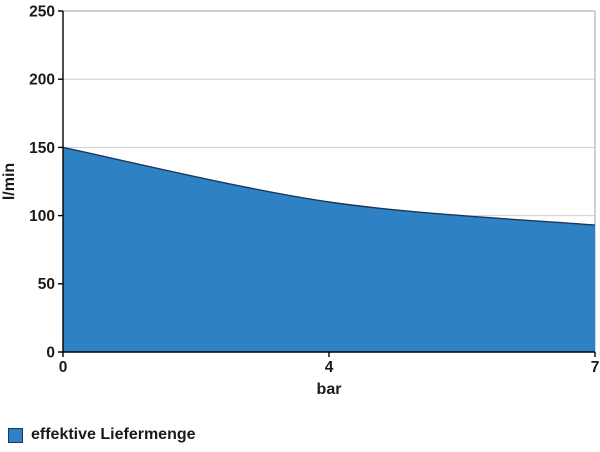 This screenshot has width=600, height=452. Describe the element at coordinates (50, 352) in the screenshot. I see `y-tick-label: 0` at that location.